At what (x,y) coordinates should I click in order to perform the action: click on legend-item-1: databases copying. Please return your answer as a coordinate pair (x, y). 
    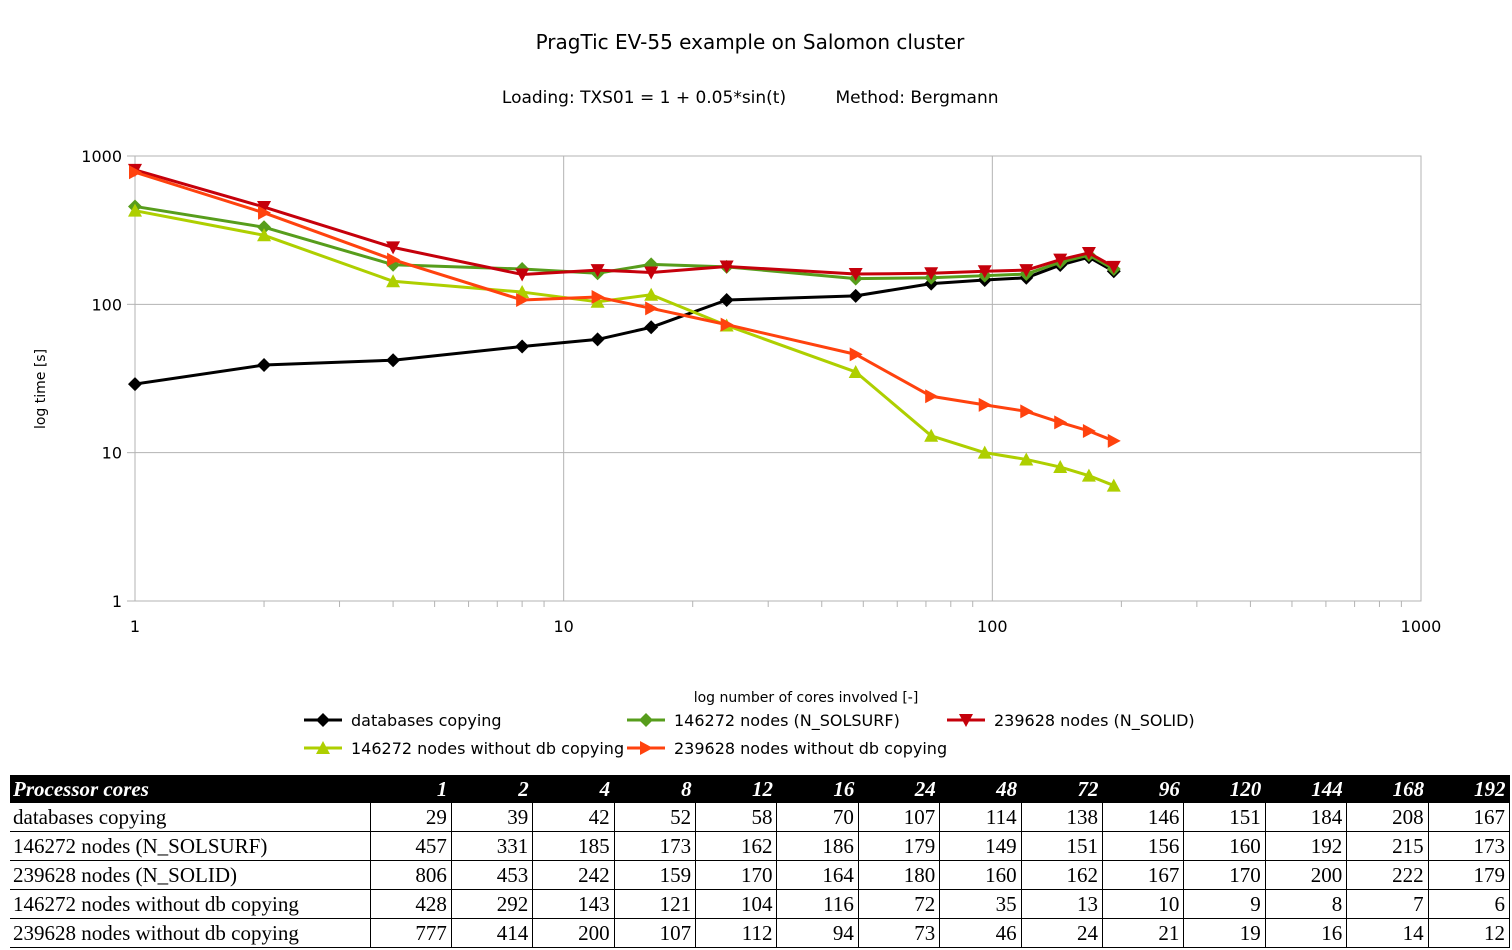
    Looking at the image, I should click on (403, 720).